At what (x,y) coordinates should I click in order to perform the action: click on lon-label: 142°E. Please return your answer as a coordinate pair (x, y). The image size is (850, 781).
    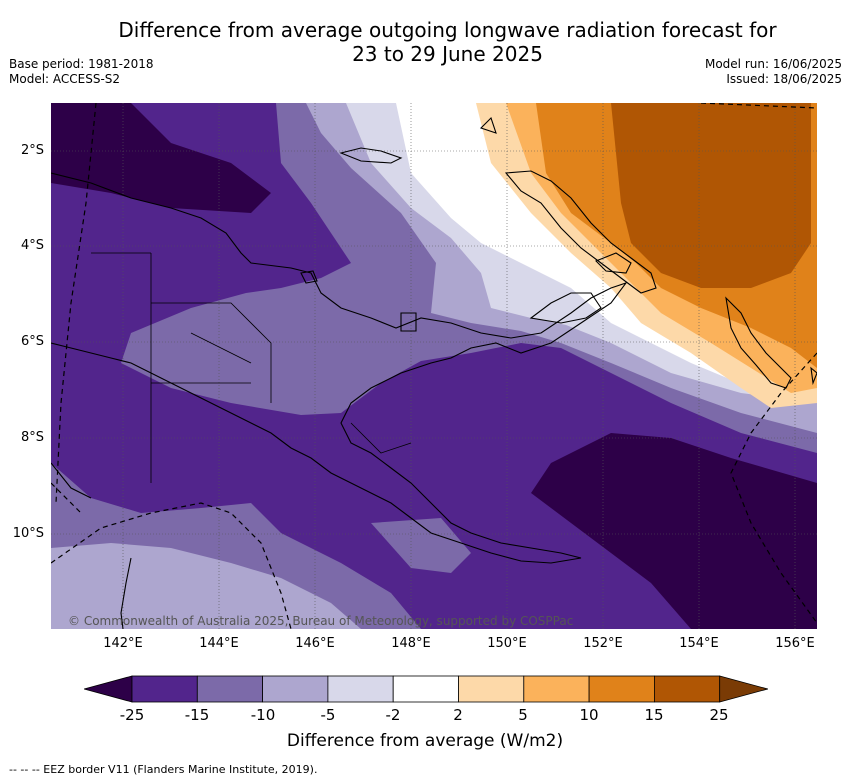
    Looking at the image, I should click on (123, 643).